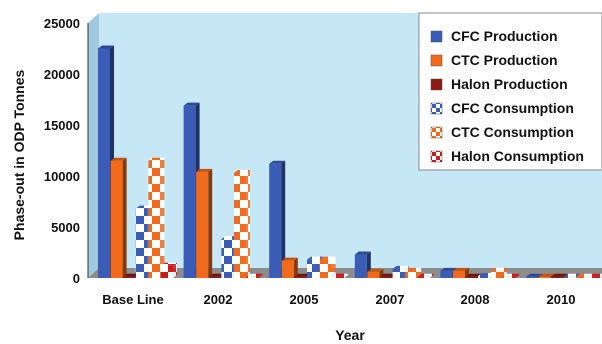  I want to click on legend-label: CTC Consumption, so click(512, 132).